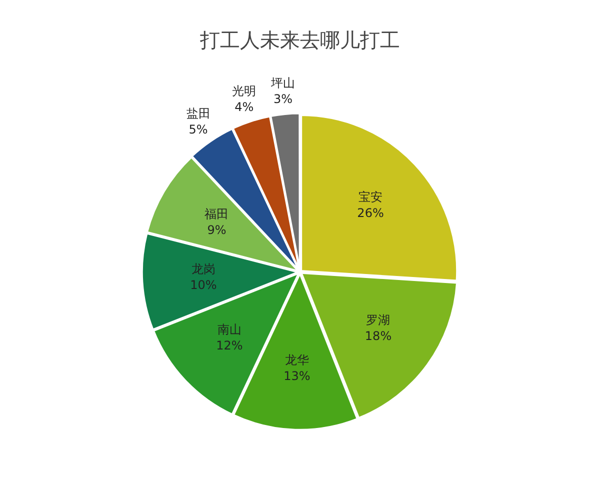 The height and width of the screenshot is (480, 600). What do you see at coordinates (378, 335) in the screenshot?
I see `data-label: 18%` at bounding box center [378, 335].